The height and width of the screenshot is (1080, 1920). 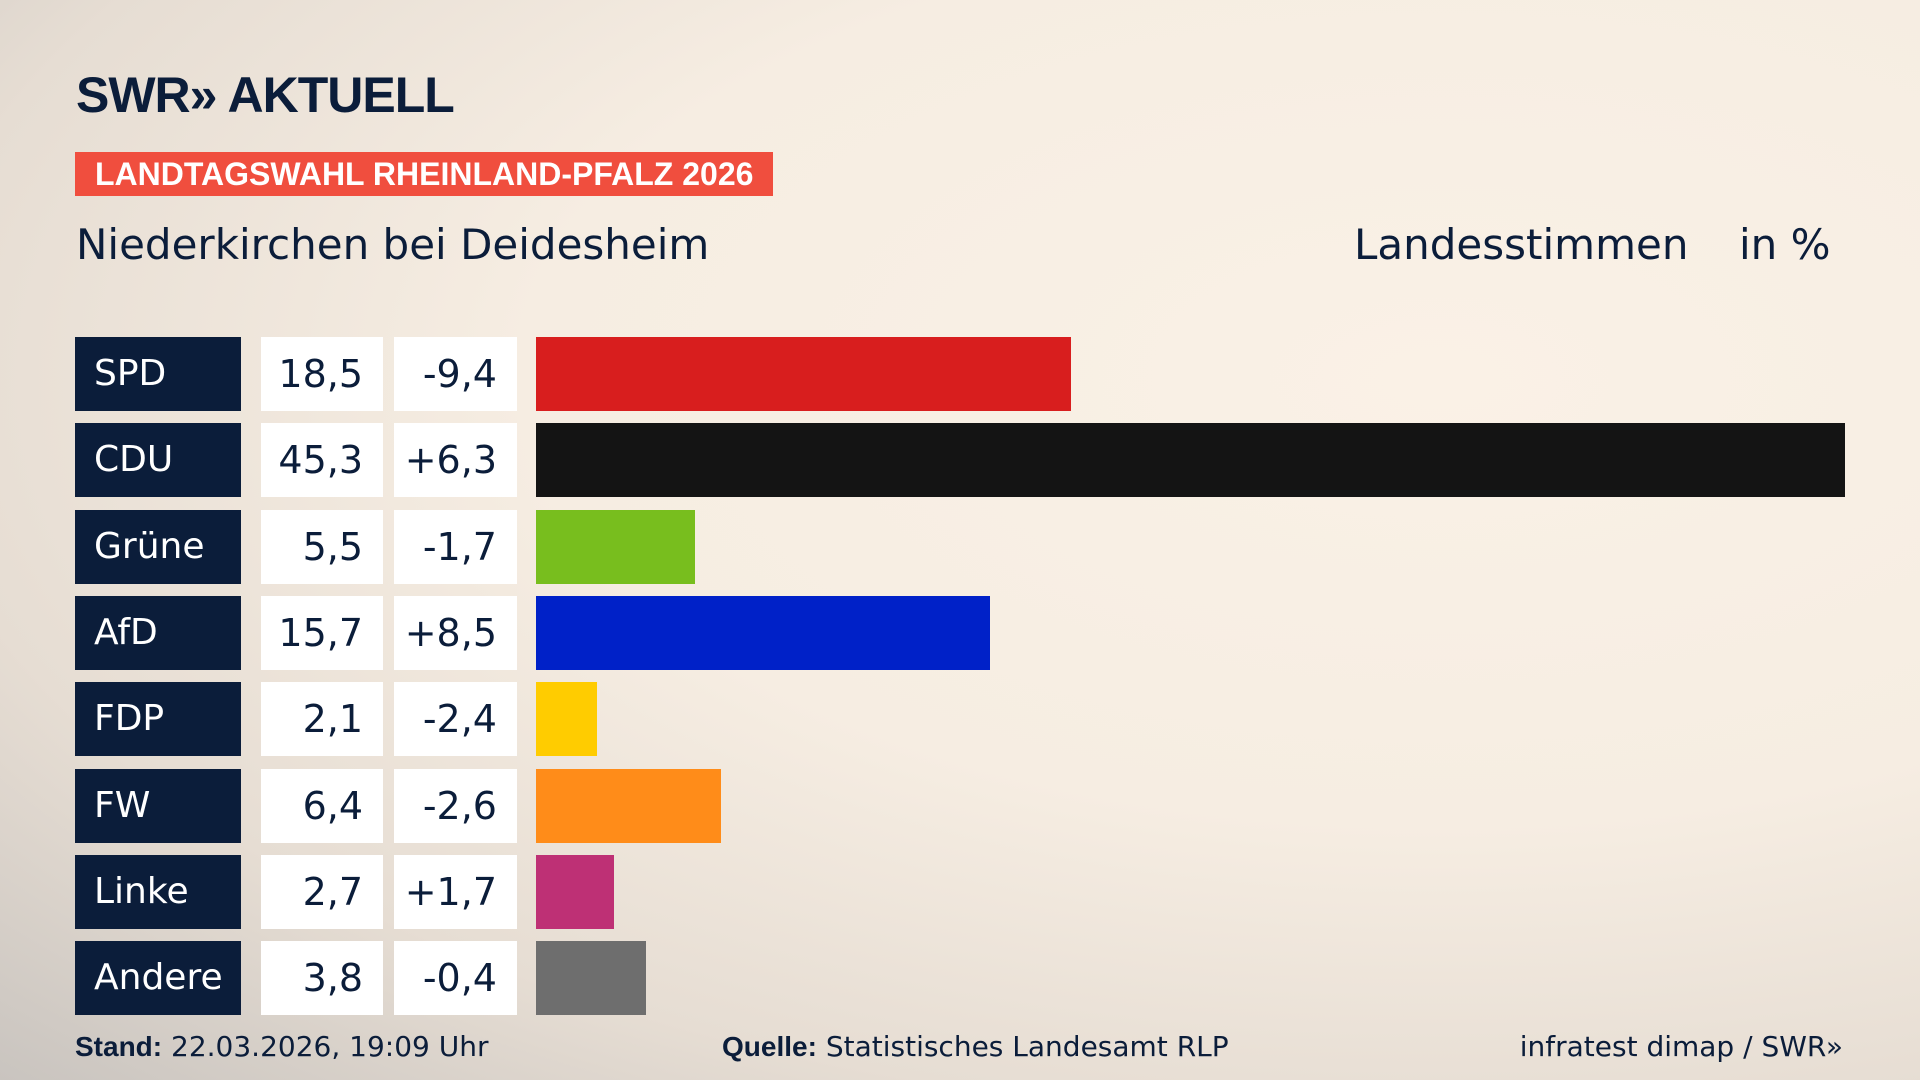 What do you see at coordinates (455, 891) in the screenshot?
I see `vote-change: +1,7` at bounding box center [455, 891].